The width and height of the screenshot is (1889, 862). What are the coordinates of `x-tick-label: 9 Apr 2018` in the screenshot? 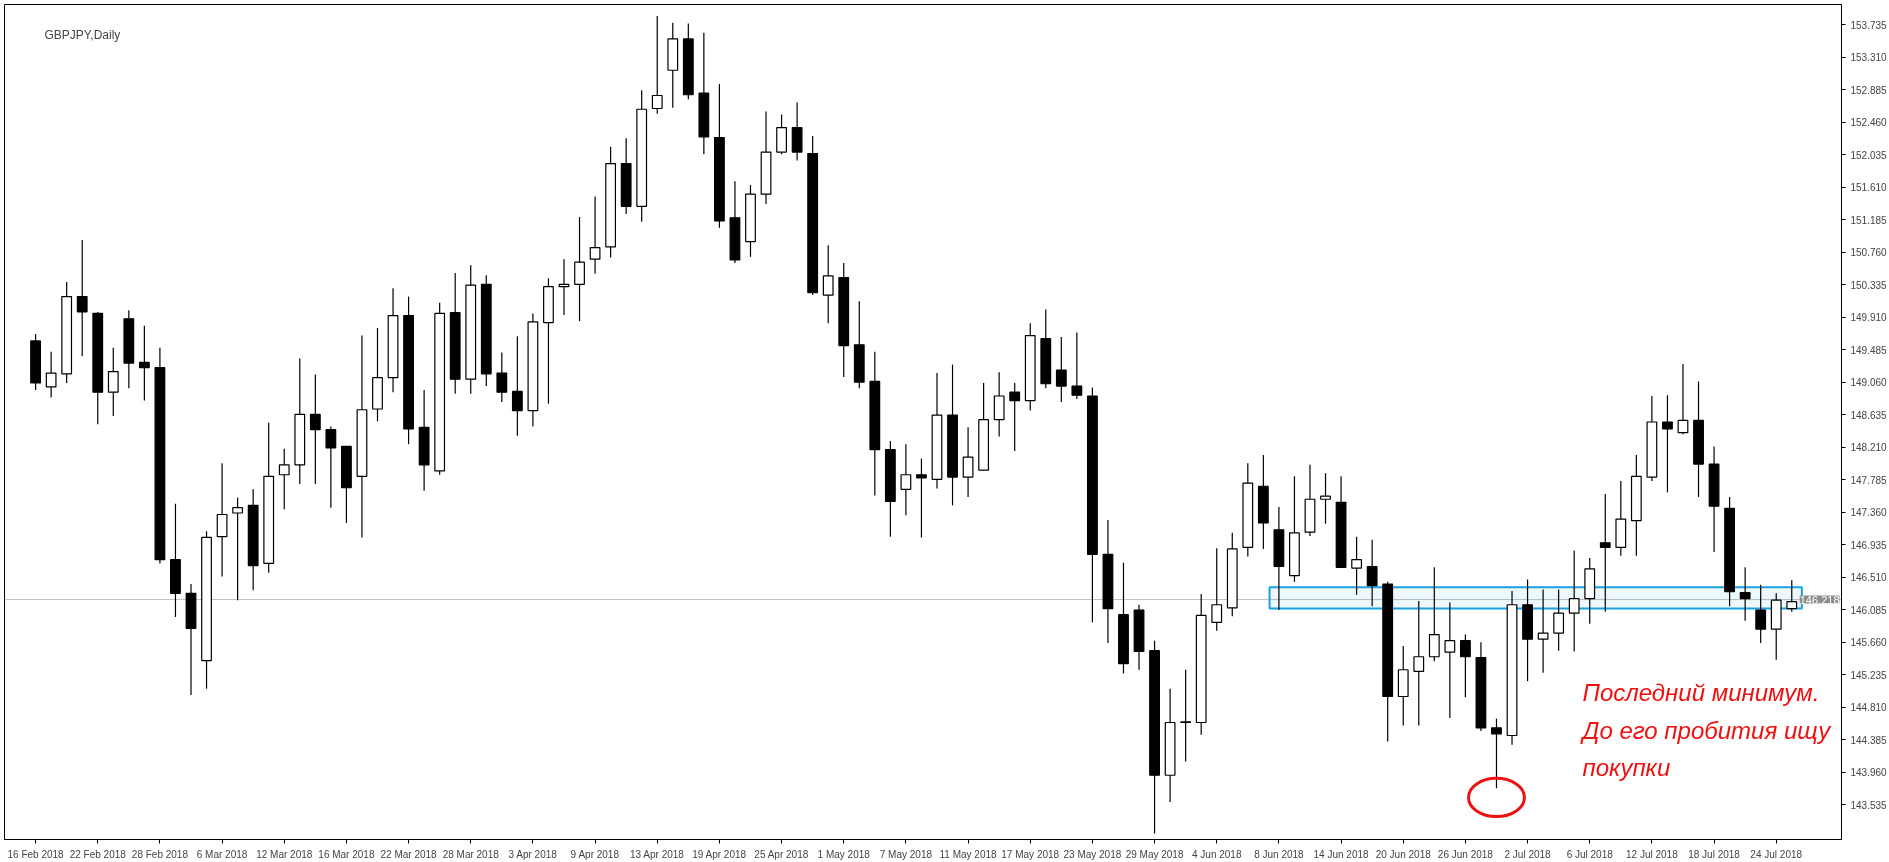 It's located at (595, 854).